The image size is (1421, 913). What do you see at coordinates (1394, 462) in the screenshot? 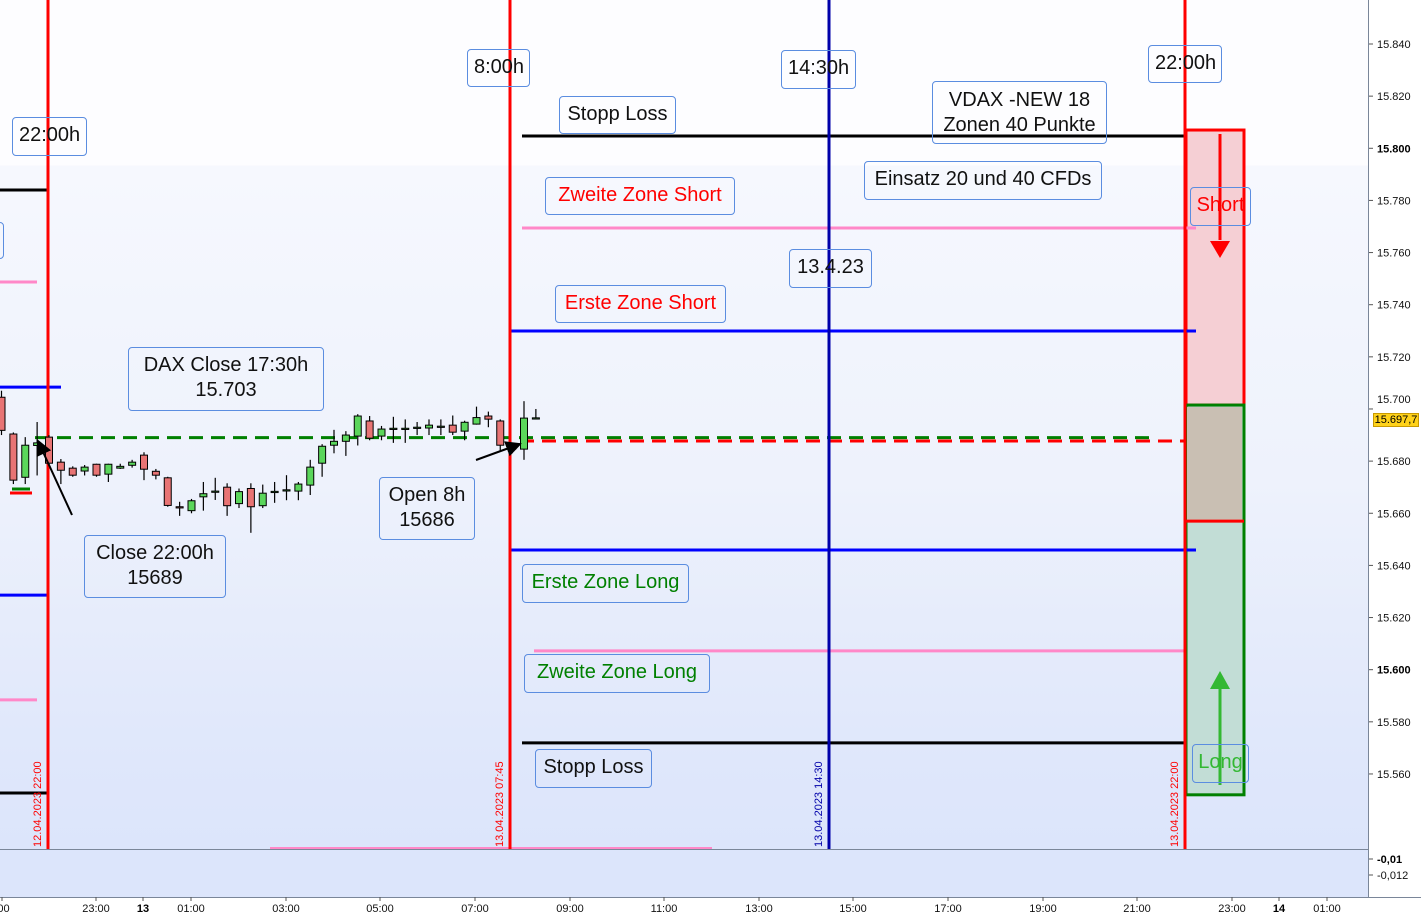
I see `price-tick-label: 15.680` at bounding box center [1394, 462].